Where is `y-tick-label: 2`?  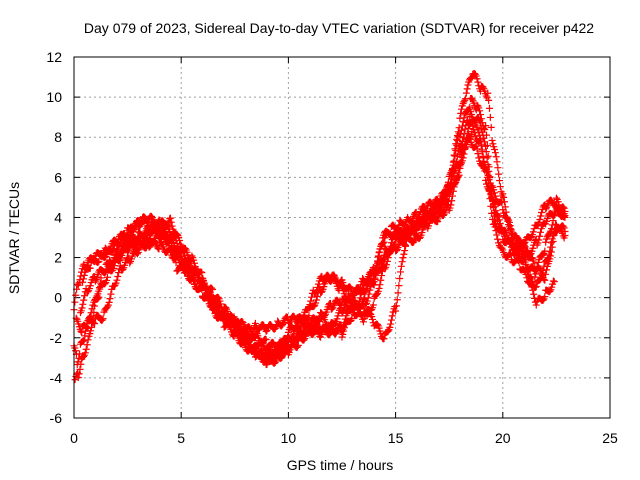
y-tick-label: 2 is located at coordinates (58, 258).